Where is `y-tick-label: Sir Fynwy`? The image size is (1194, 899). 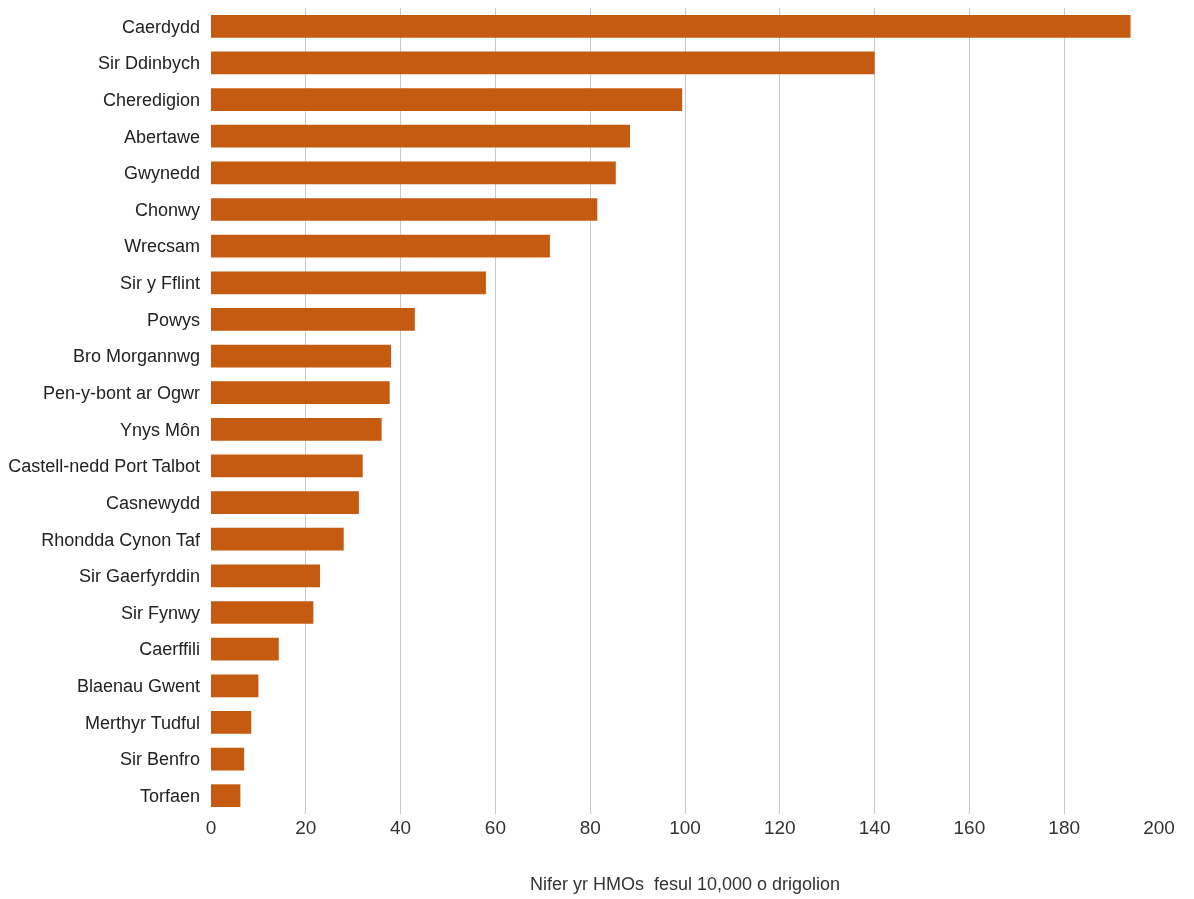
y-tick-label: Sir Fynwy is located at coordinates (160, 612).